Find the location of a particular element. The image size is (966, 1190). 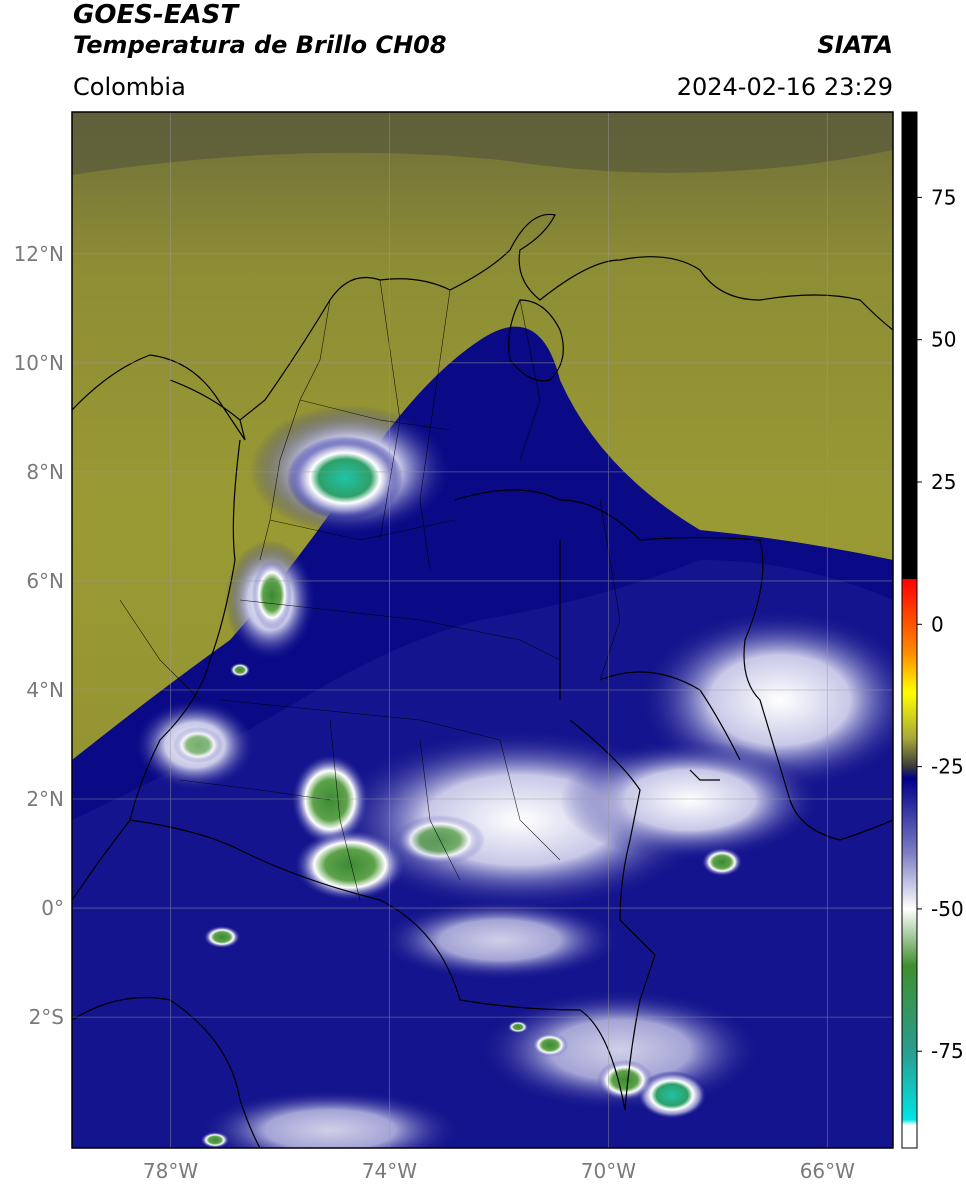

product-title: Temperatura de Brillo CH08 is located at coordinates (260, 45).